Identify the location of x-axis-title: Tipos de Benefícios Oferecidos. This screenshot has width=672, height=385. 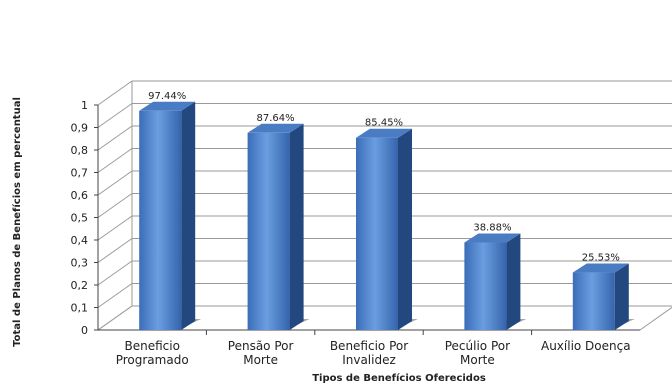
(399, 378).